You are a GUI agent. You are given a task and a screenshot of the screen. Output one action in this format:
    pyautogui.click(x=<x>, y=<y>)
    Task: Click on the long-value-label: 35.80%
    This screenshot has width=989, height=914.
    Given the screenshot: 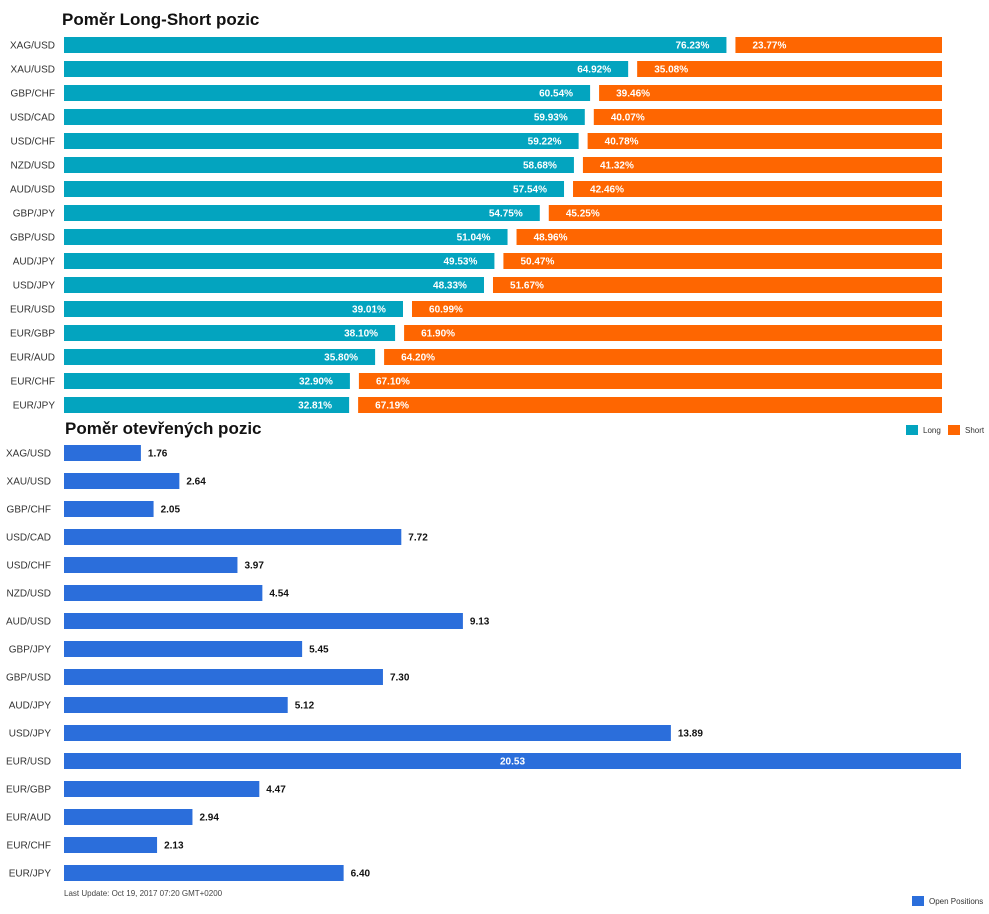 What is the action you would take?
    pyautogui.click(x=341, y=358)
    